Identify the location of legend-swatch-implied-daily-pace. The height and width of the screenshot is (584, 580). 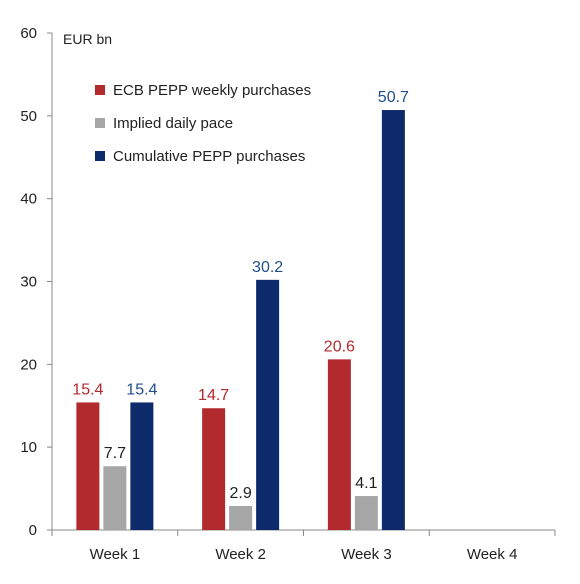
(100, 123).